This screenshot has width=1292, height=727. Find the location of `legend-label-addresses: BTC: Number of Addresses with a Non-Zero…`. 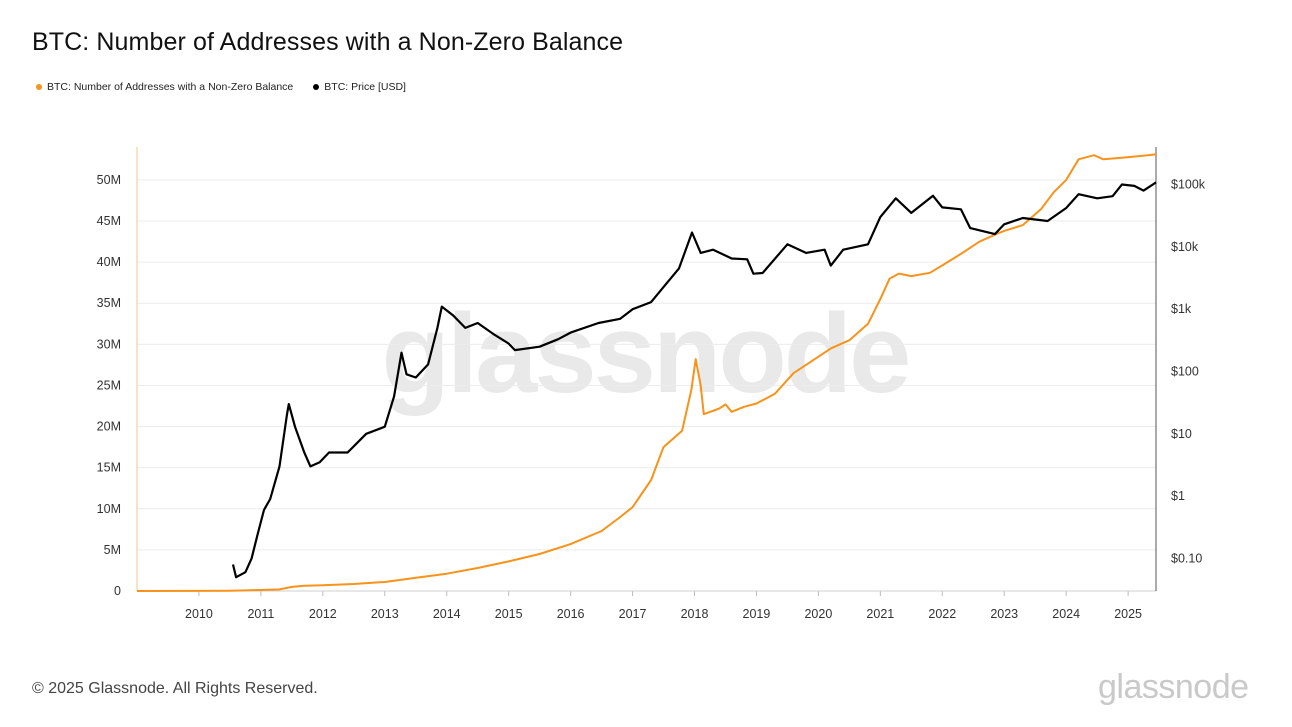

legend-label-addresses: BTC: Number of Addresses with a Non-Zero… is located at coordinates (170, 87).